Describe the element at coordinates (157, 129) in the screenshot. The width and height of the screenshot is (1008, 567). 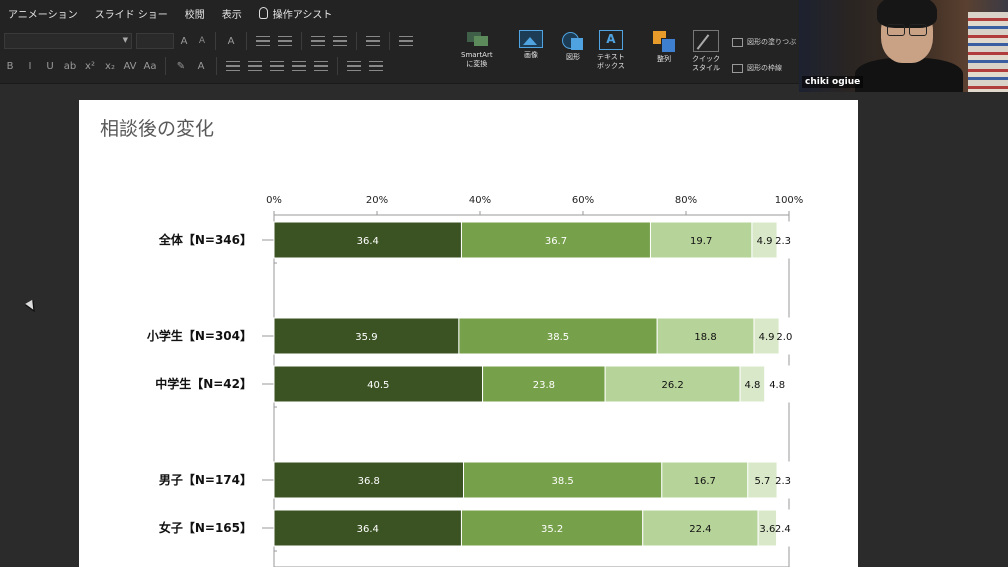
I see `slide-title: 相談後の変化` at that location.